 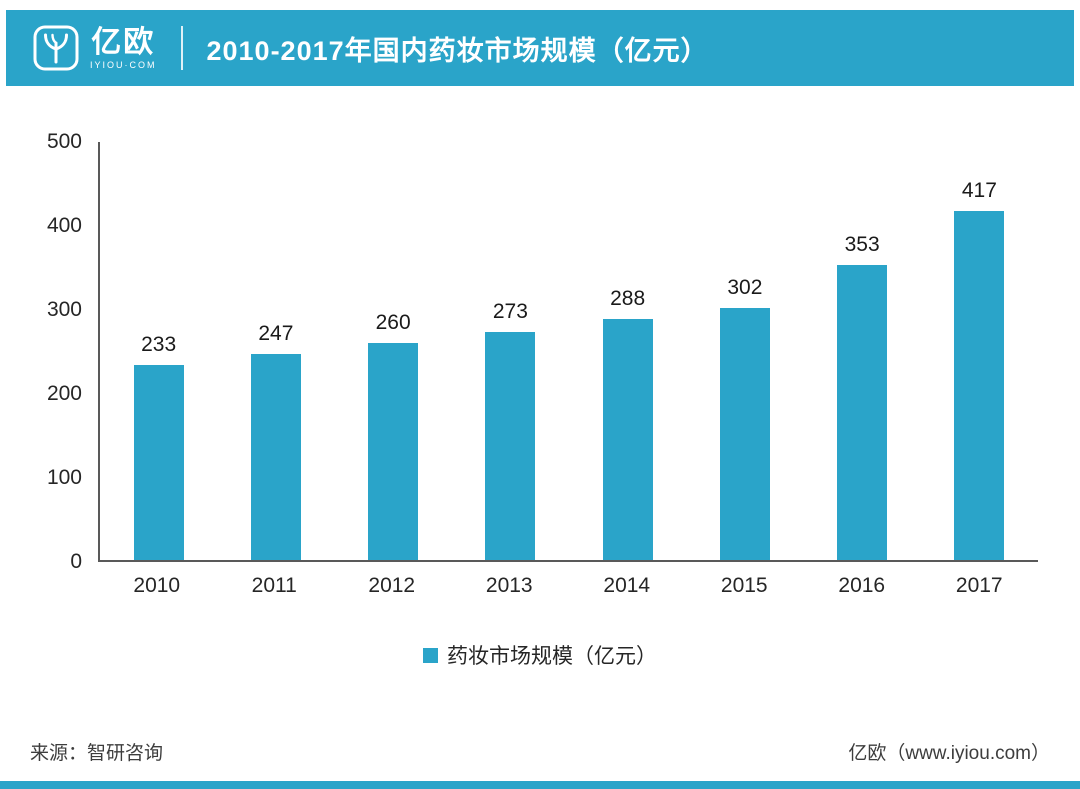 I want to click on bar-value-label: 273, so click(x=510, y=311).